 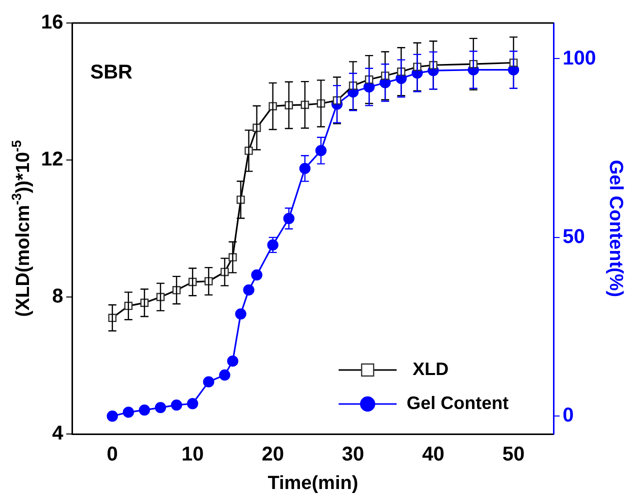 I want to click on y2-tick-label: 0, so click(x=568, y=415).